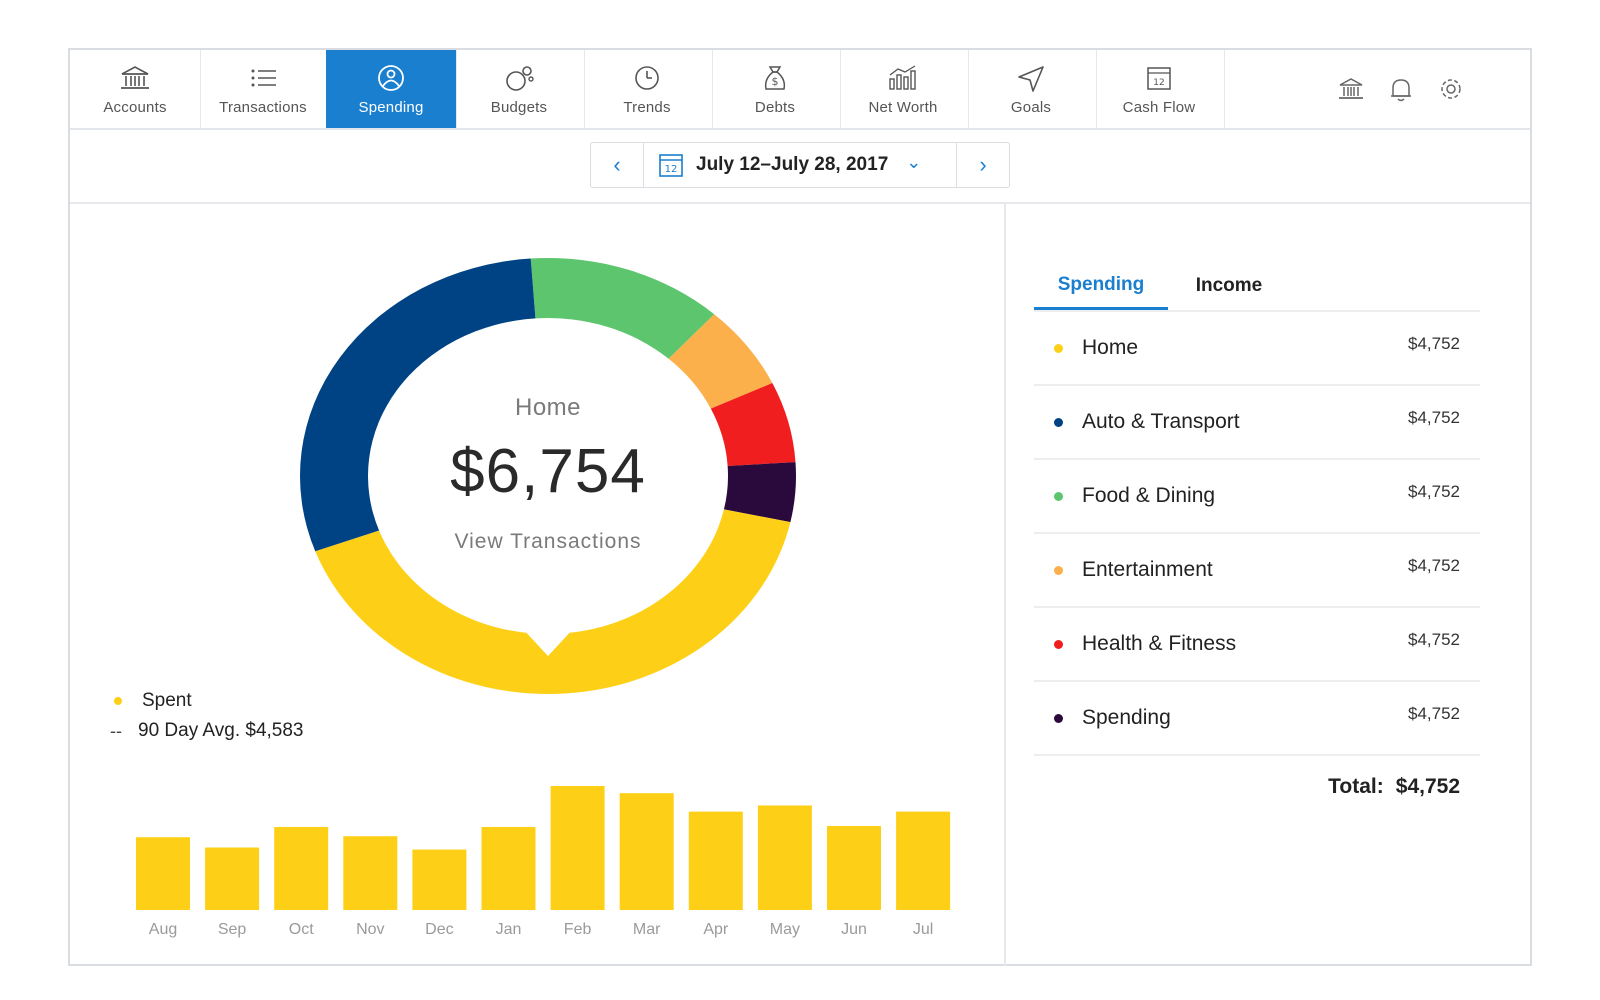 The image size is (1600, 1000). What do you see at coordinates (617, 165) in the screenshot?
I see `previous-period-button: ‹` at bounding box center [617, 165].